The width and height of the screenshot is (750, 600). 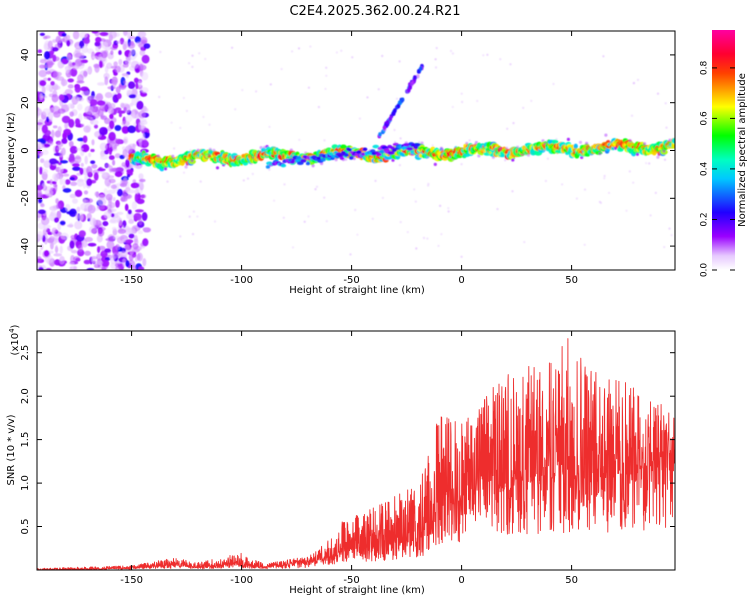 I want to click on colorbar-label: Normalized spectral amplitude, so click(x=742, y=150).